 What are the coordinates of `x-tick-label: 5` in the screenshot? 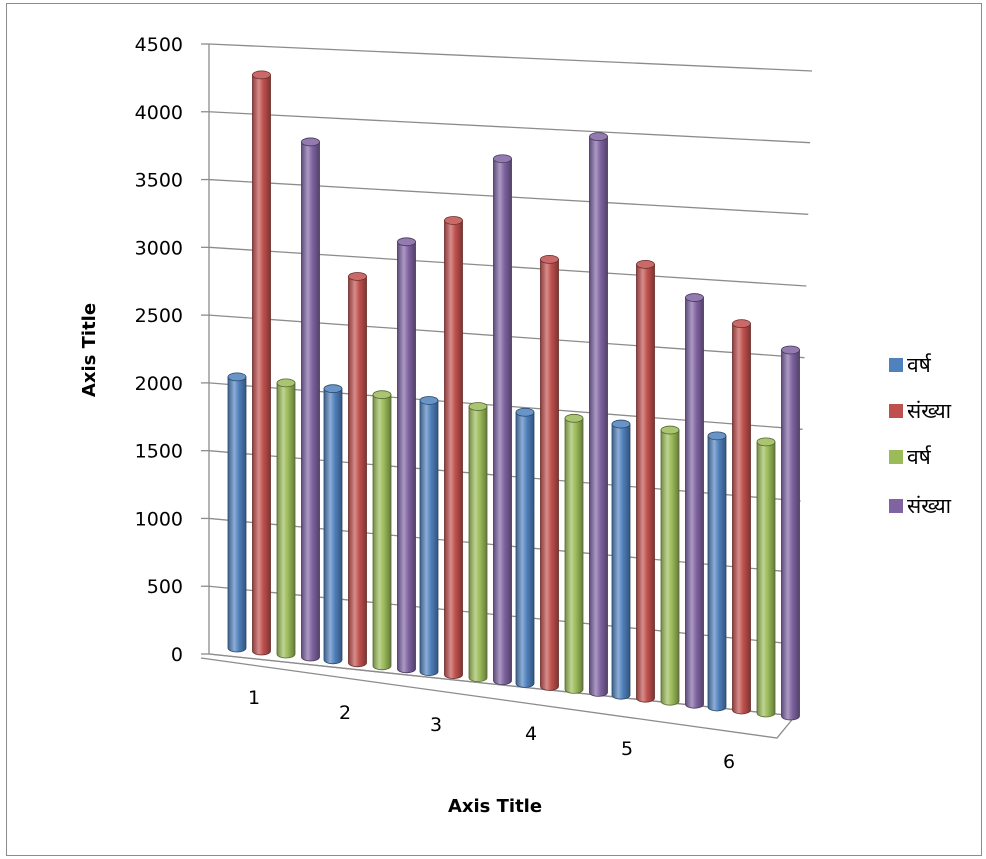 It's located at (627, 749).